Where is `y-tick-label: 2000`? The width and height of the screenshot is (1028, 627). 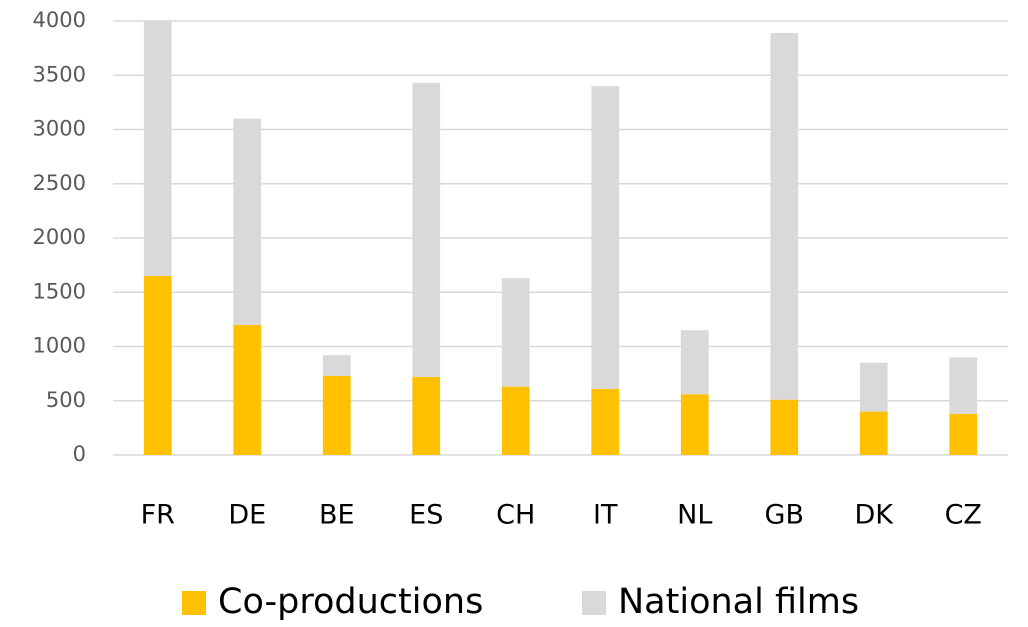 y-tick-label: 2000 is located at coordinates (59, 237).